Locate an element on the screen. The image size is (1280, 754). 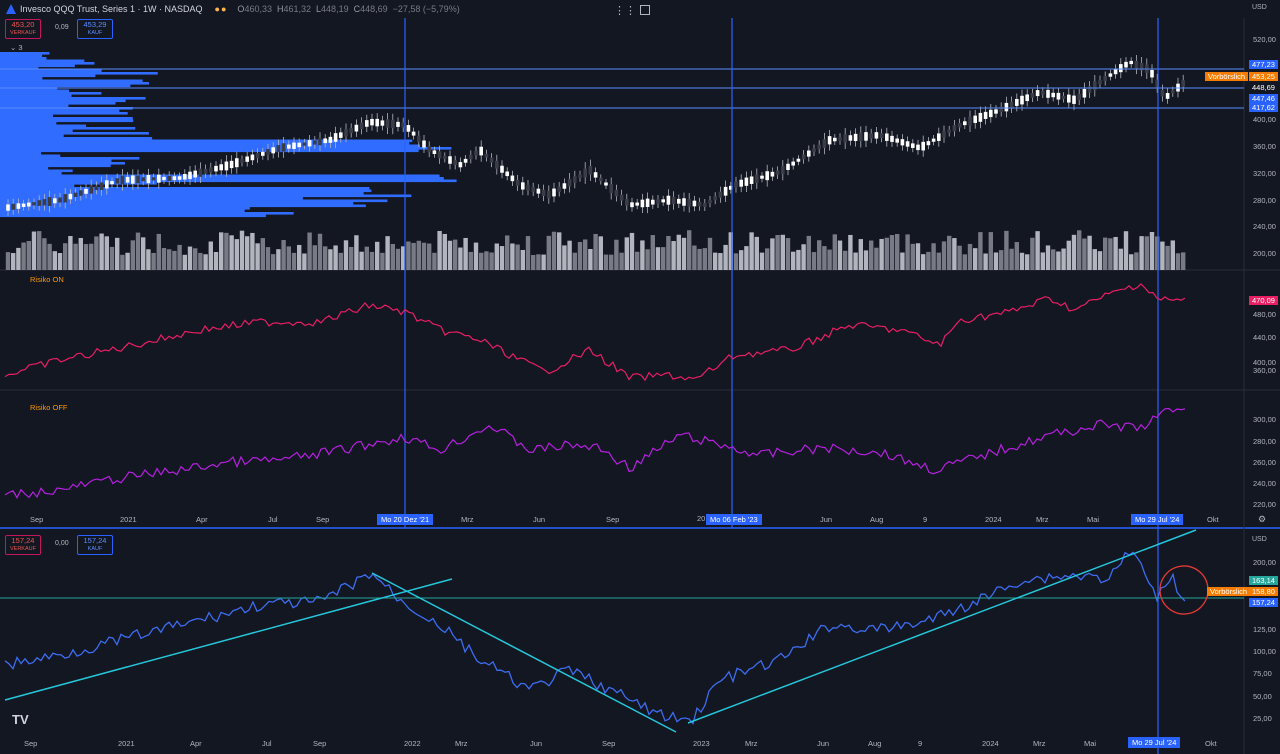
axis-tick-label: 9 is located at coordinates (925, 519).